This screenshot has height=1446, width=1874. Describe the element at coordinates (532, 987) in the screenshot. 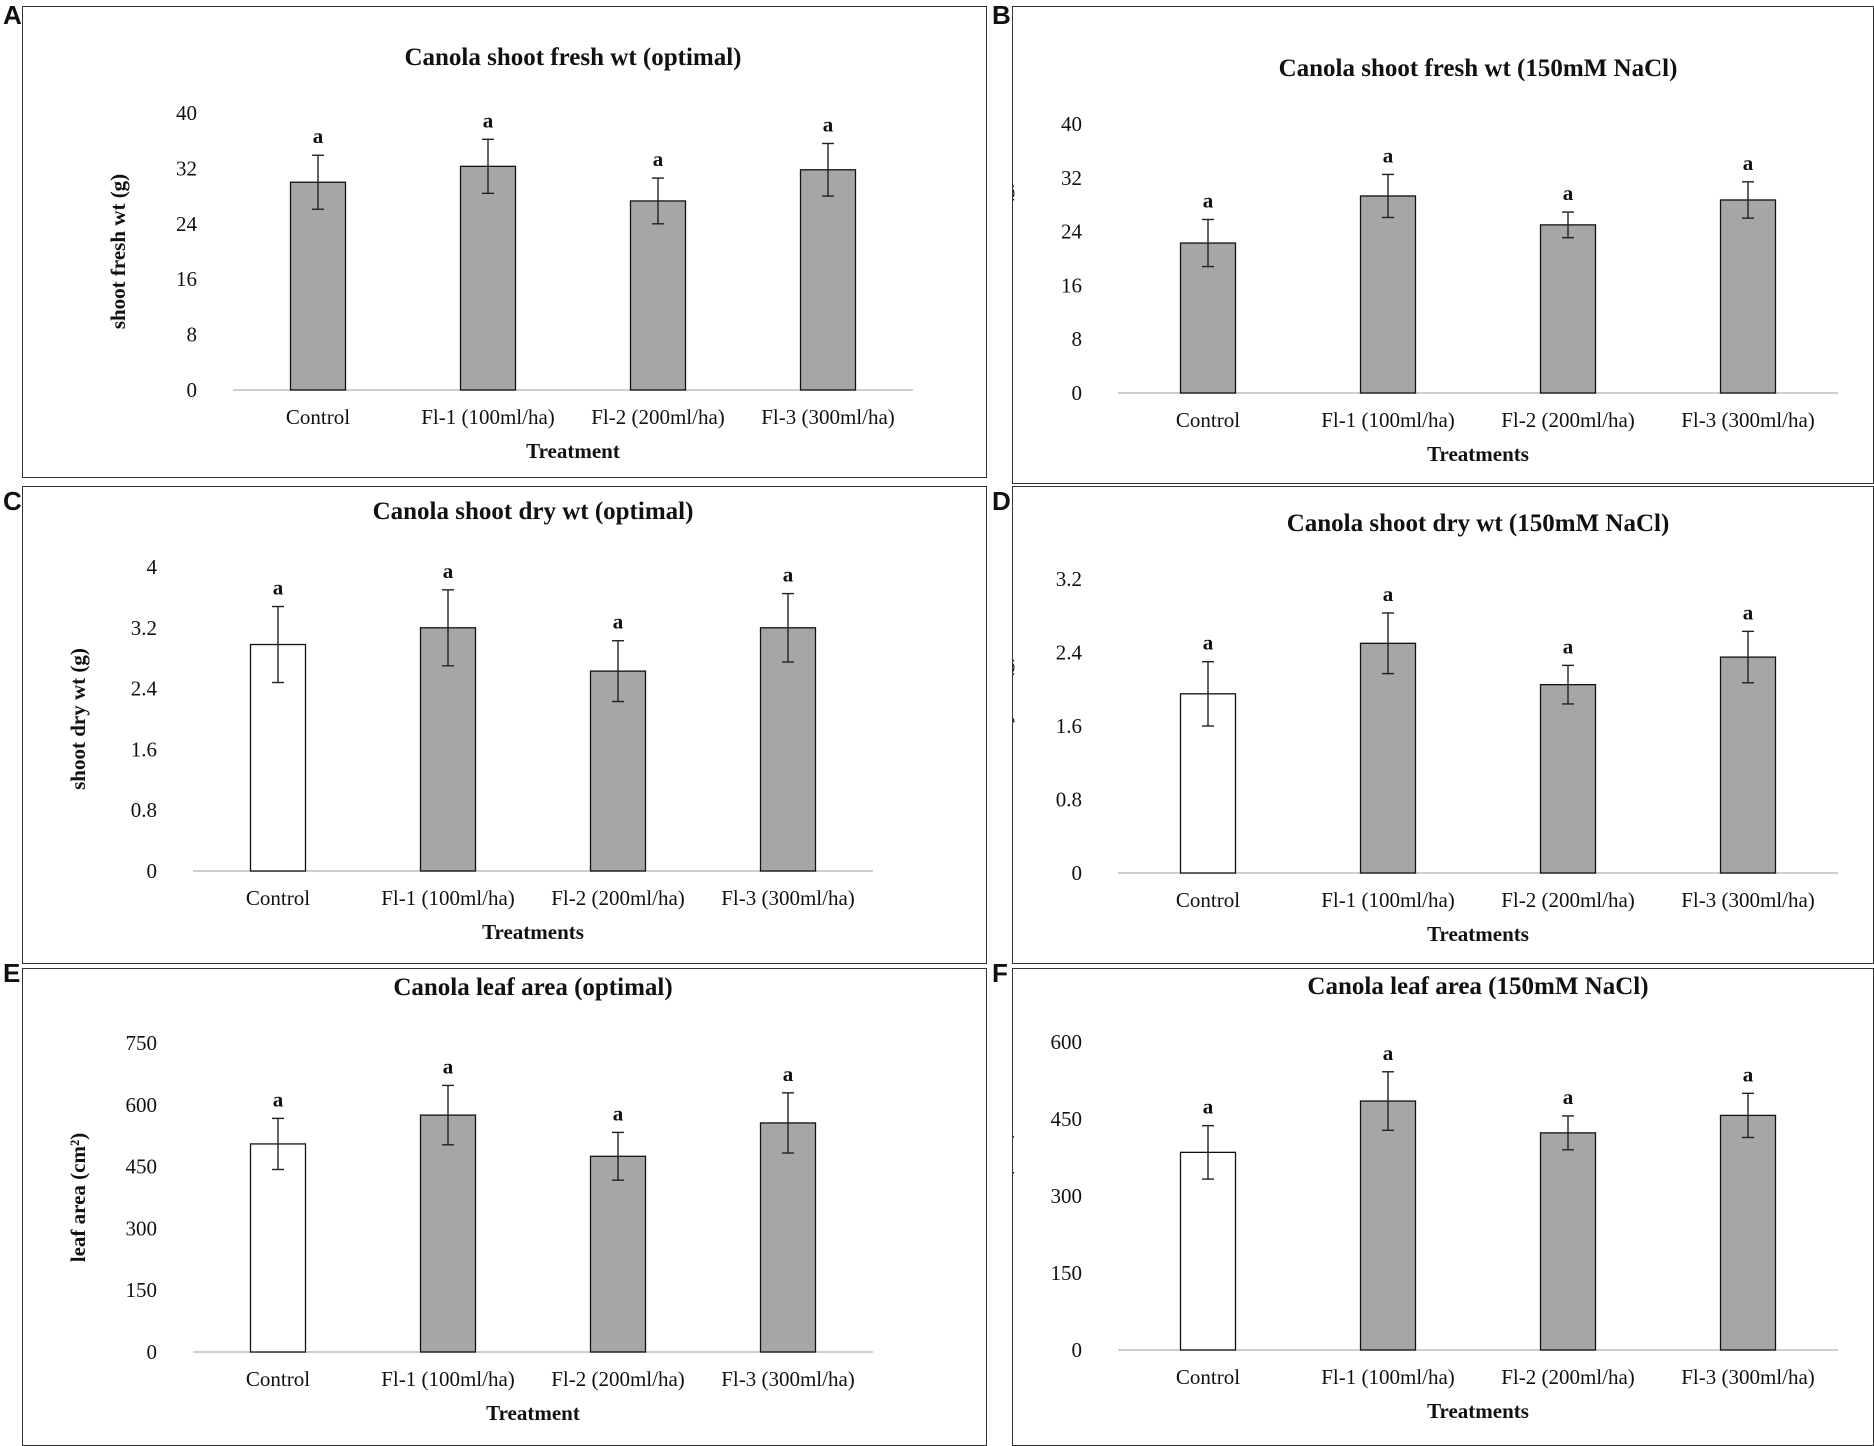

I see `chart-title: Canola leaf area (optimal)` at that location.